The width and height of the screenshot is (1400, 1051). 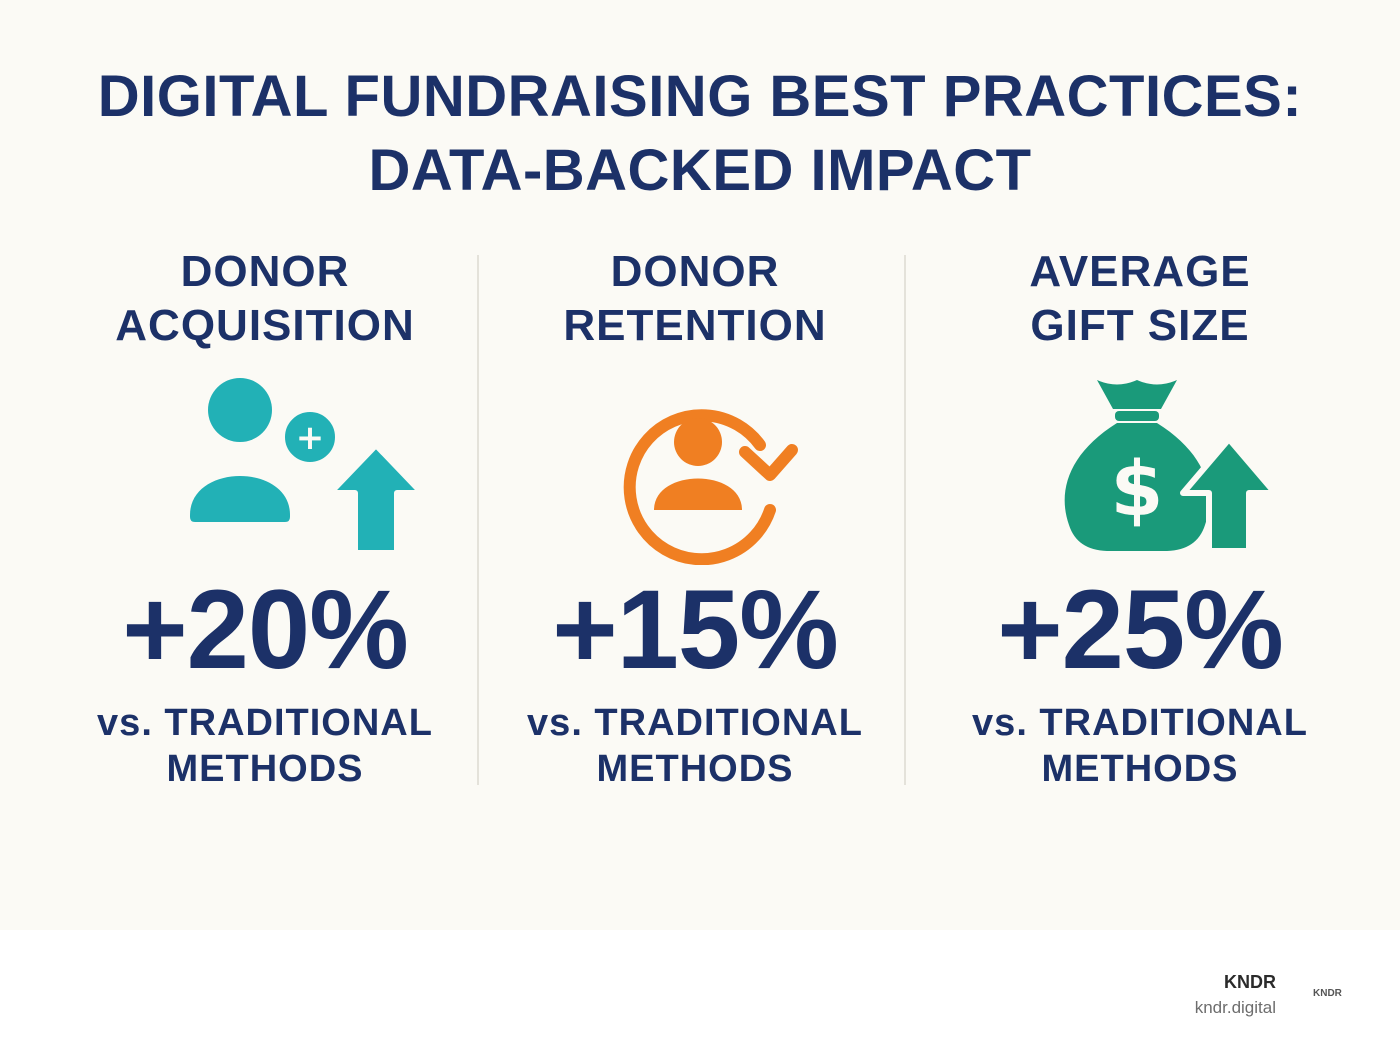 I want to click on money-bag-arrow-up-icon: $, so click(x=1169, y=467).